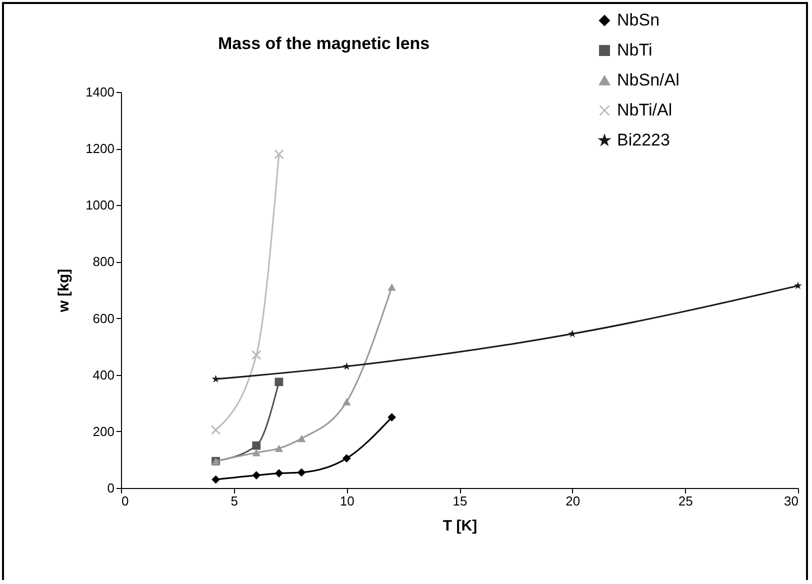 The width and height of the screenshot is (812, 584). Describe the element at coordinates (64, 291) in the screenshot. I see `y-axis-title: w [kg]` at that location.